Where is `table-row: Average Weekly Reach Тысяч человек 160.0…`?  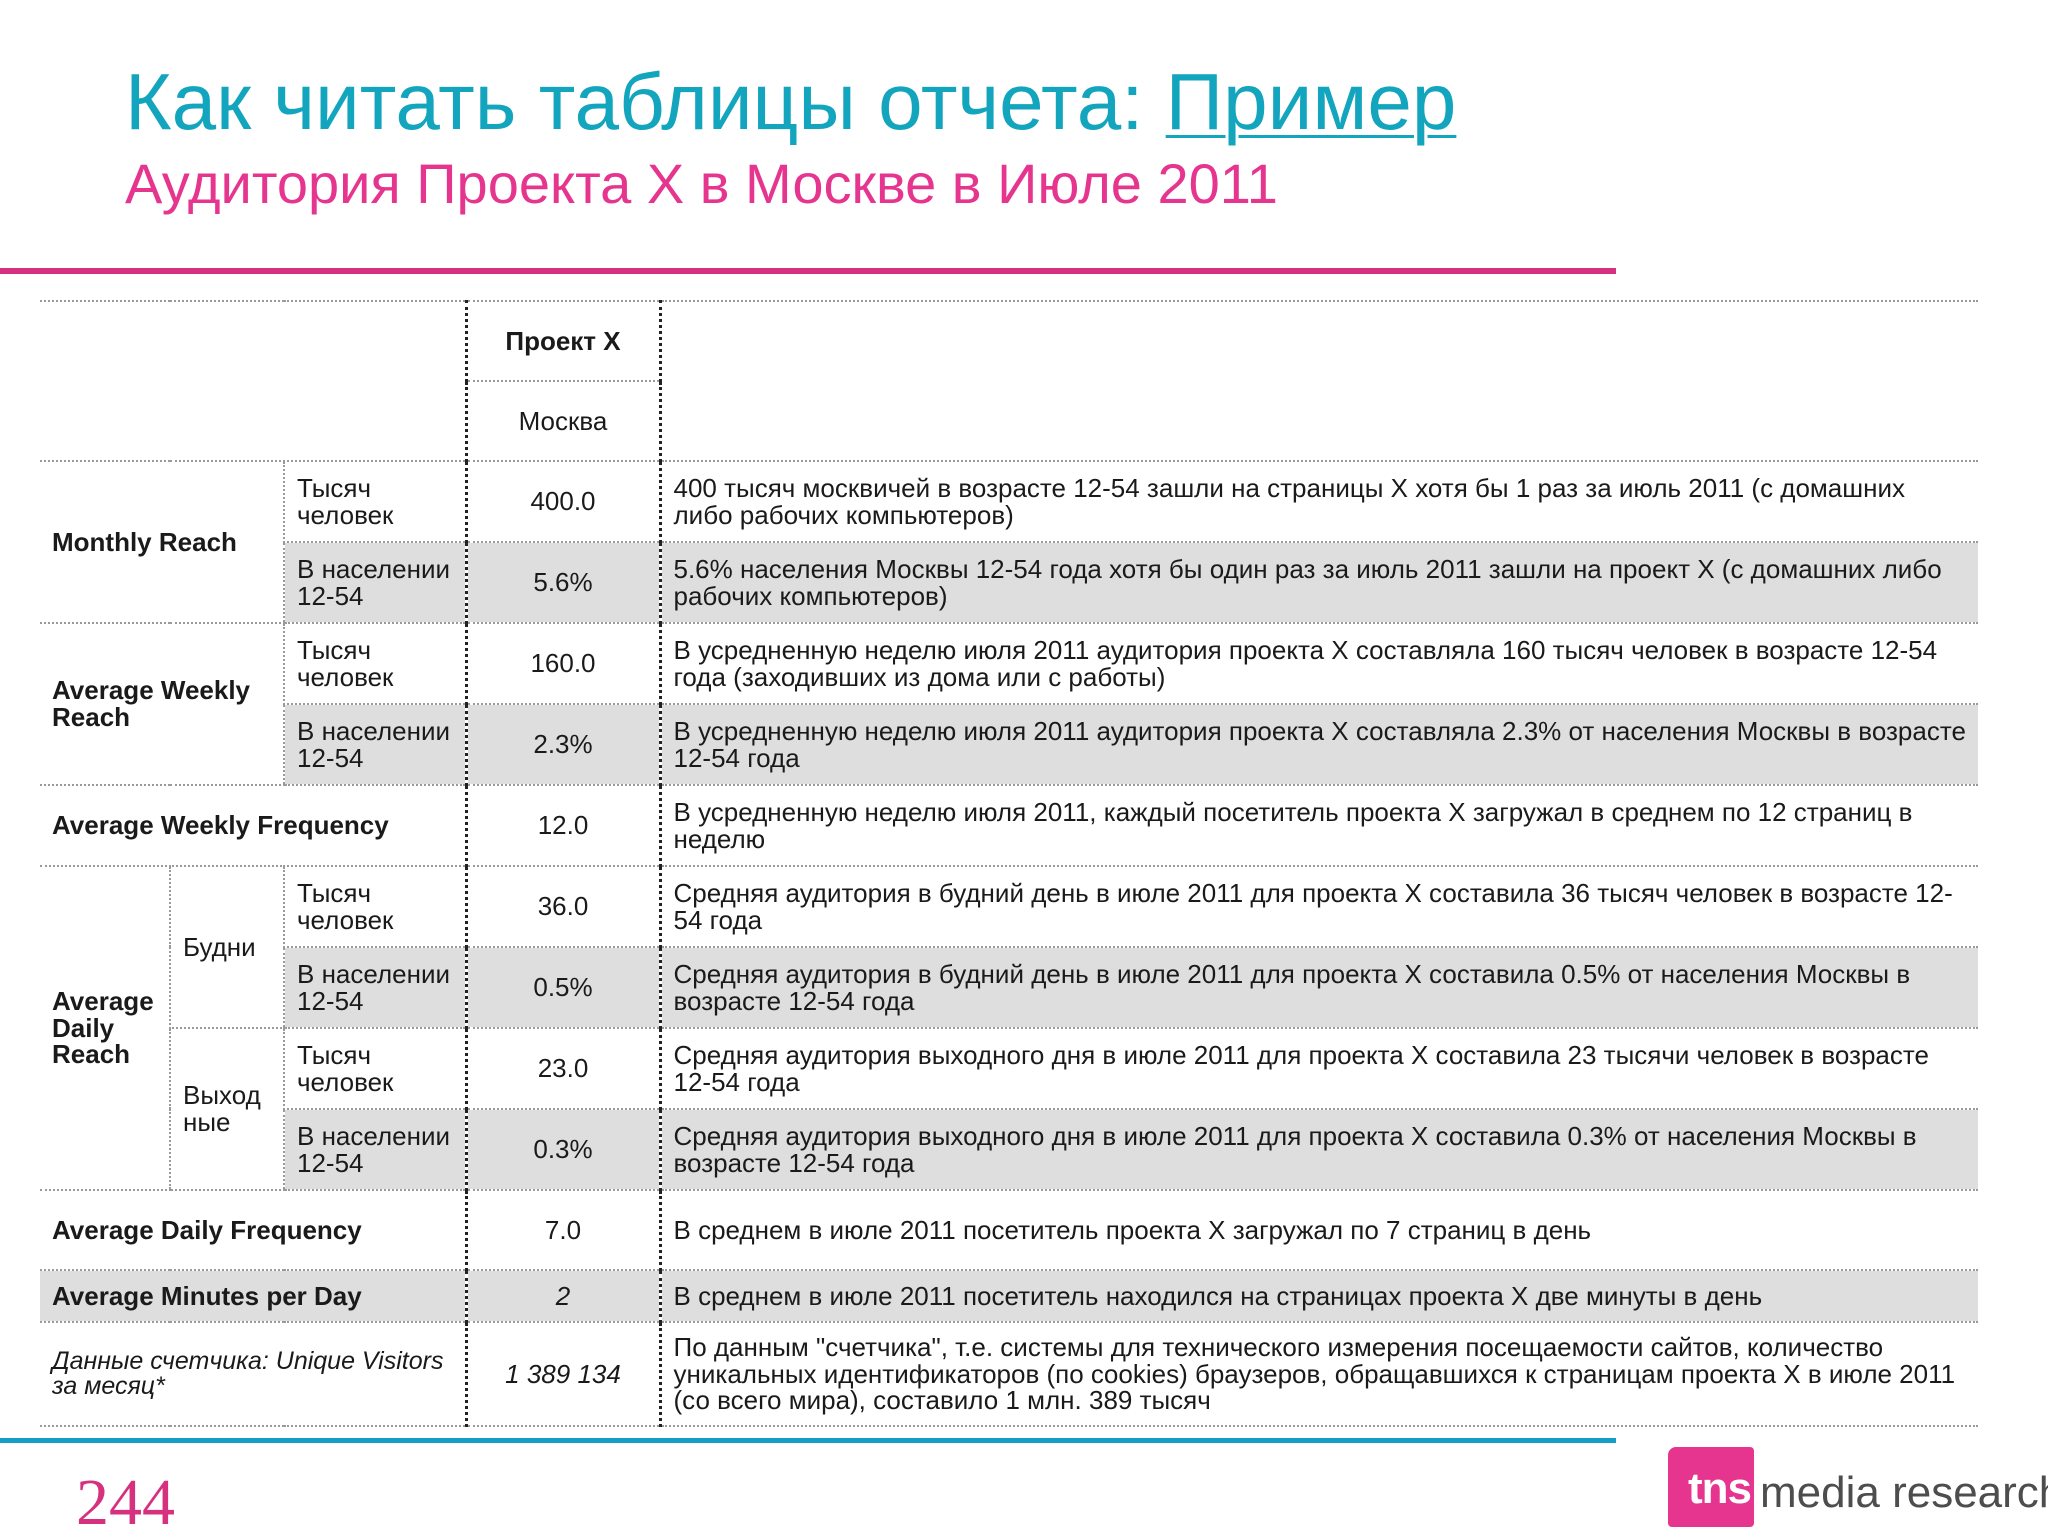 table-row: Average Weekly Reach Тысяч человек 160.0… is located at coordinates (1009, 704).